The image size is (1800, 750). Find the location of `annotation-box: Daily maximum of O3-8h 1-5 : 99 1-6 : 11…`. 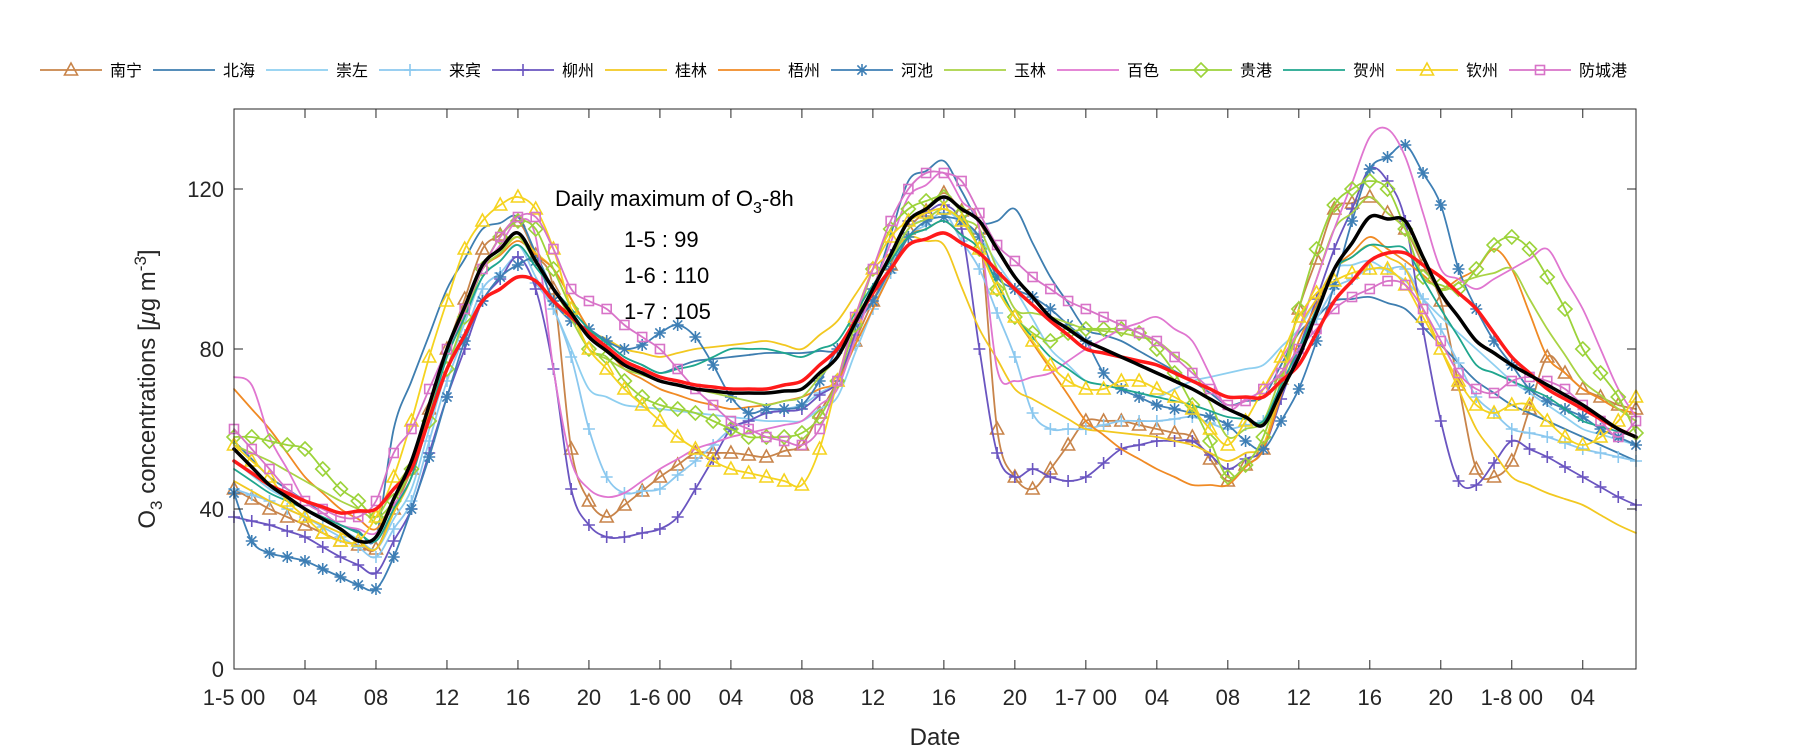

annotation-box: Daily maximum of O3-8h 1-5 : 99 1-6 : 11… is located at coordinates (674, 255).